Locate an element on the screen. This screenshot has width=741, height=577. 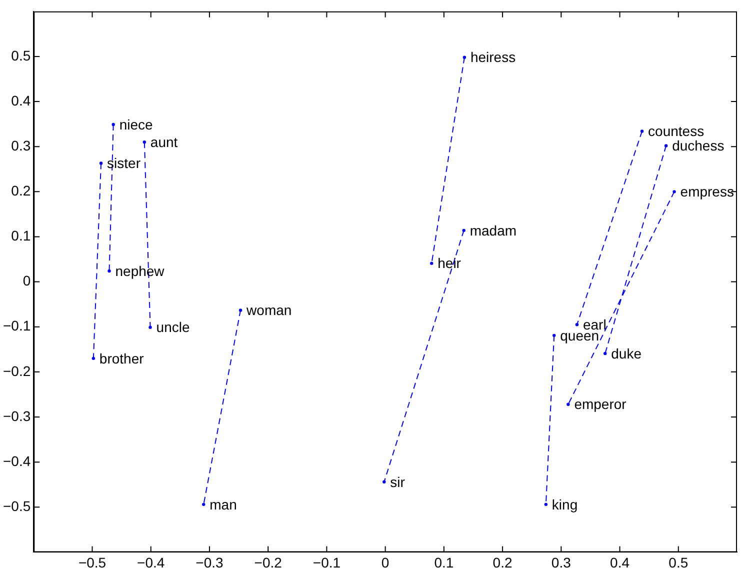
annotation: heiress is located at coordinates (493, 57).